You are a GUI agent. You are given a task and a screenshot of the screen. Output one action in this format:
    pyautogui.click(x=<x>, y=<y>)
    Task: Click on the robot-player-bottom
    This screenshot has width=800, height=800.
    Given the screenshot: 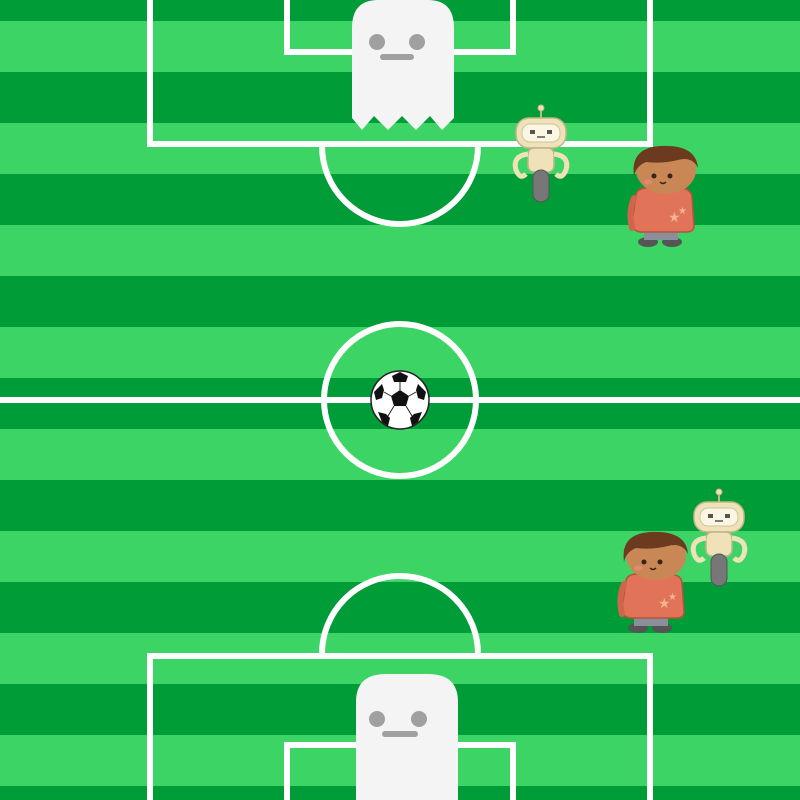 What is the action you would take?
    pyautogui.click(x=719, y=540)
    